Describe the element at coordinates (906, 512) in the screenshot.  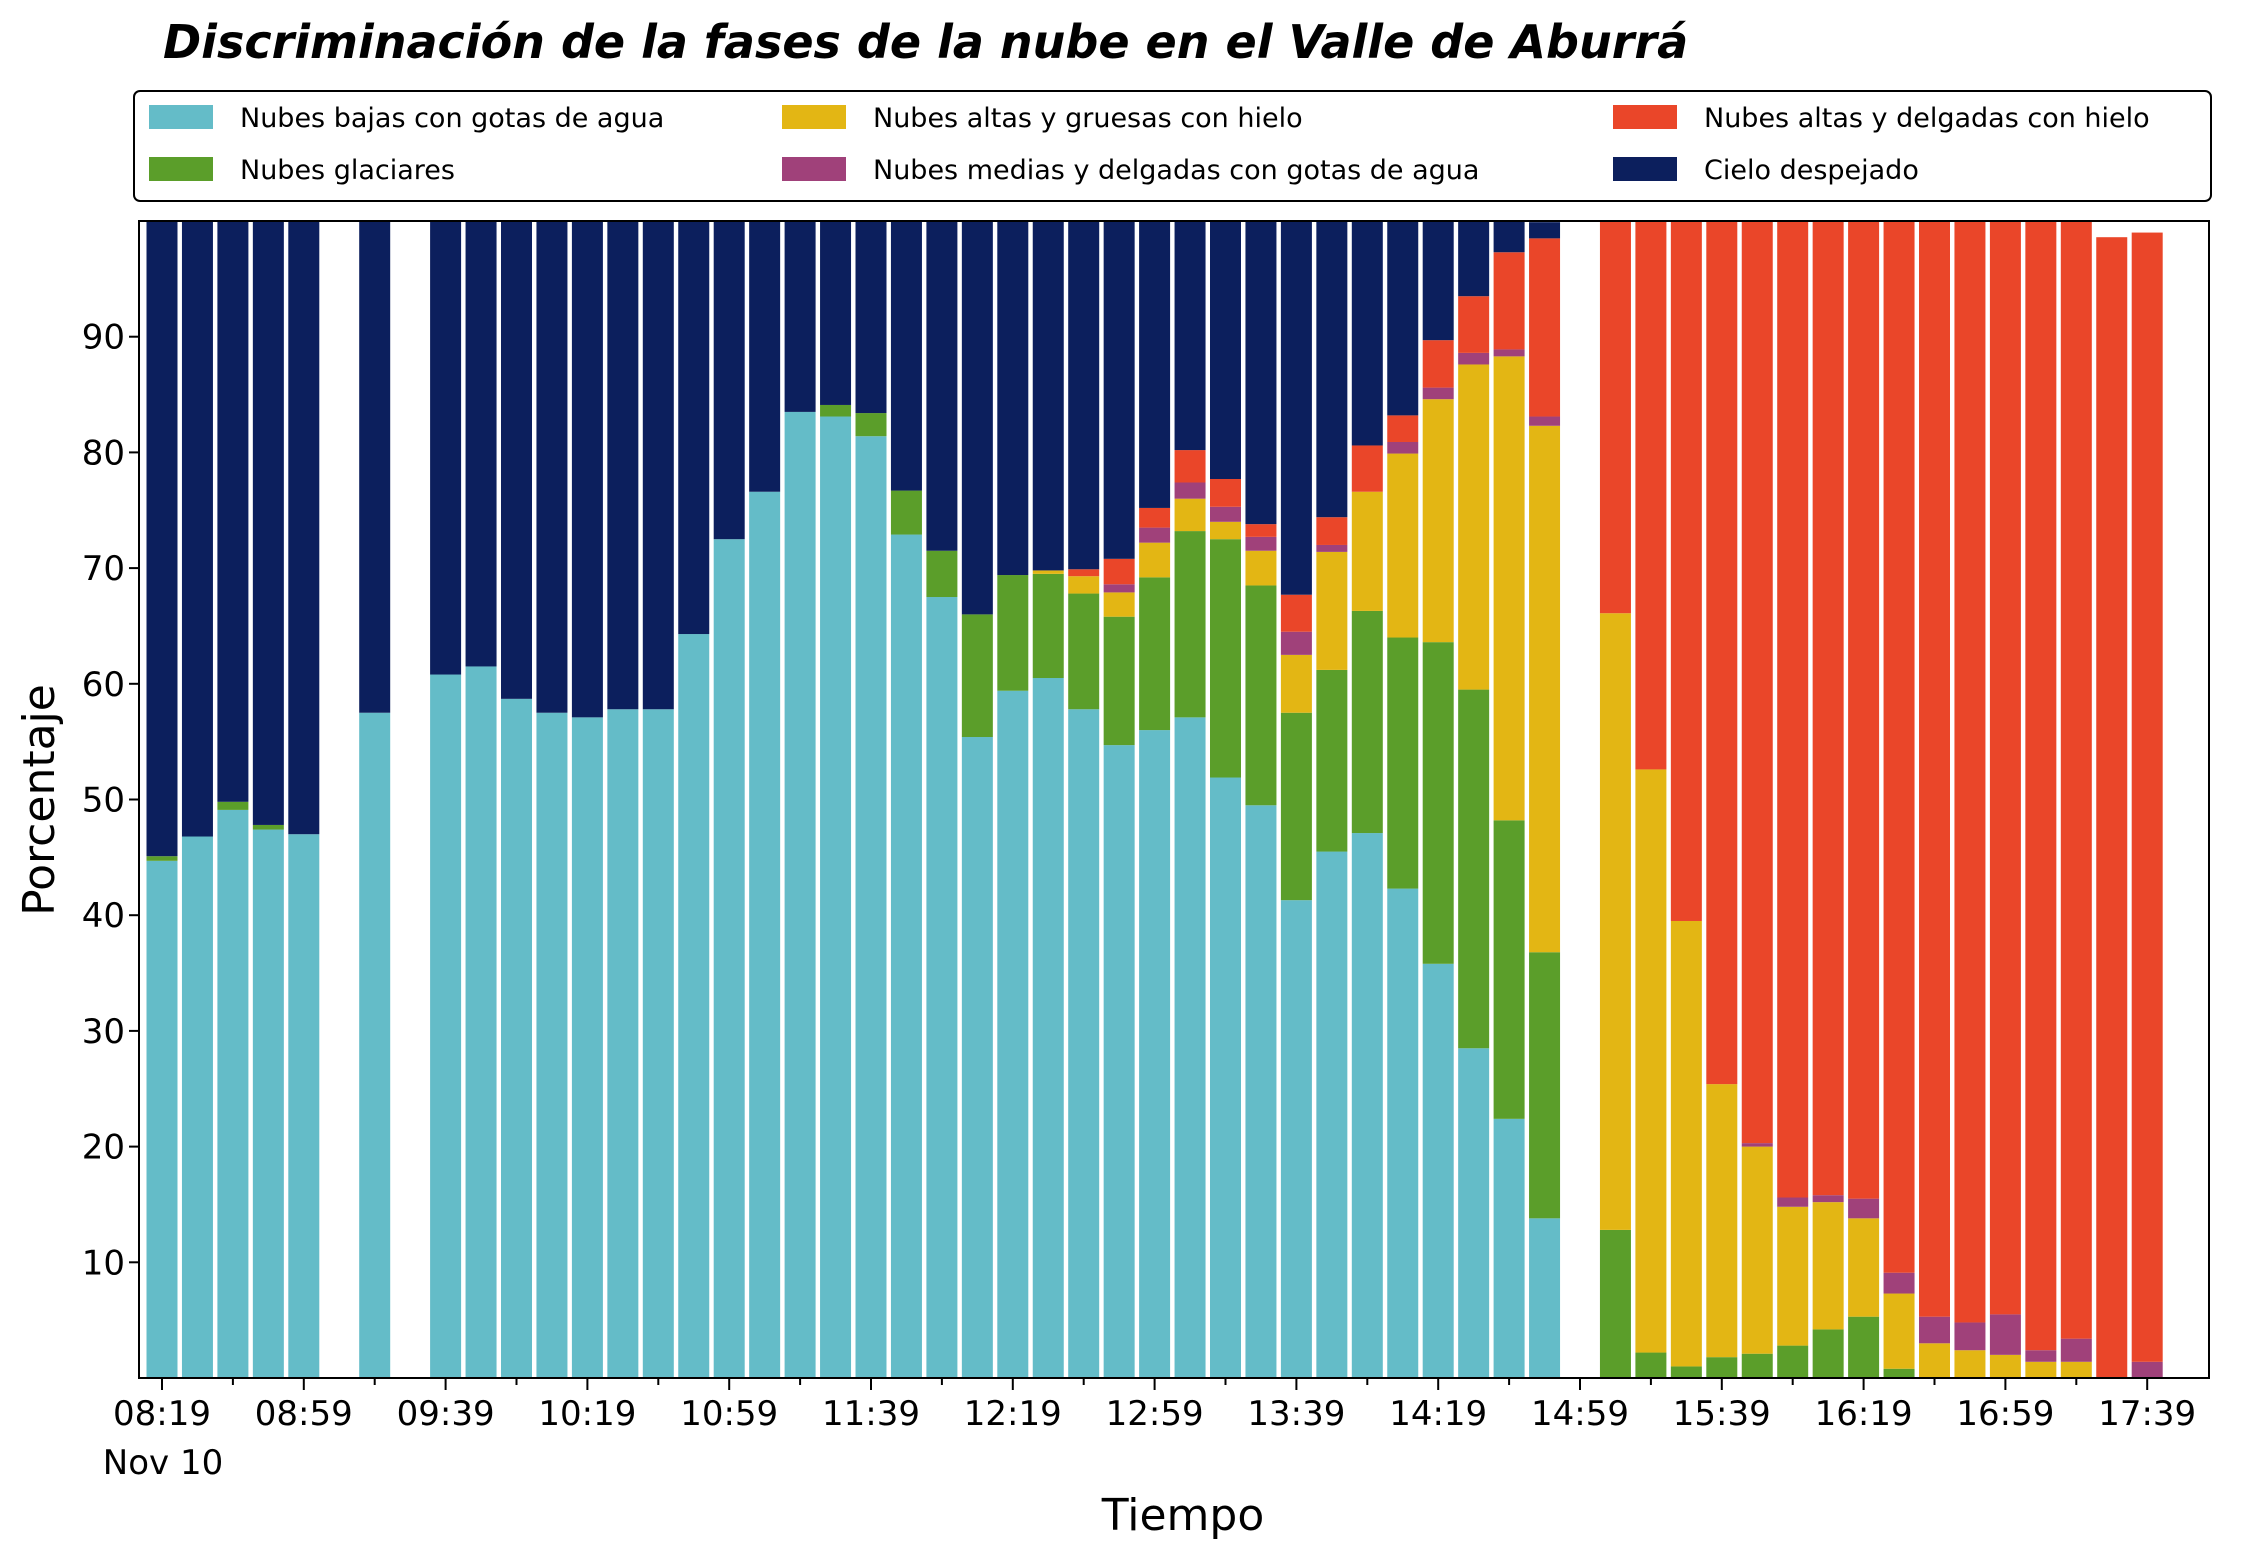
I see `bar-segment-1149-s1` at that location.